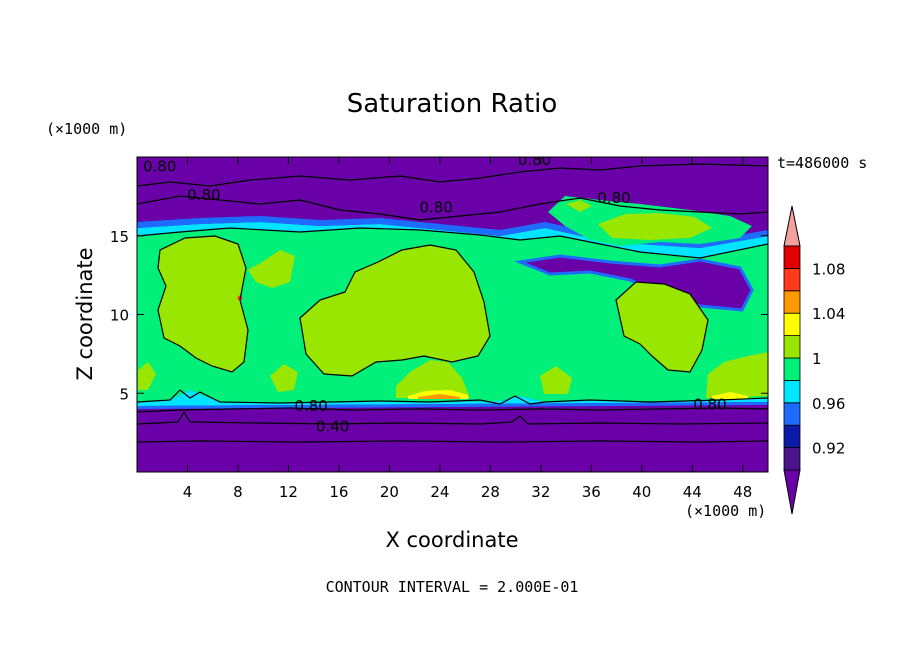  Describe the element at coordinates (452, 405) in the screenshot. I see `field-band-094-lower` at that location.